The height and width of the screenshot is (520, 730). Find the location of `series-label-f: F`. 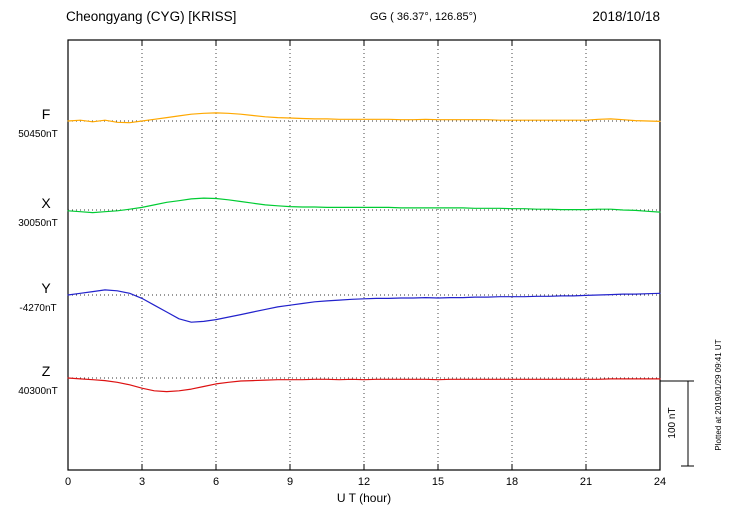

series-label-f: F is located at coordinates (46, 114).